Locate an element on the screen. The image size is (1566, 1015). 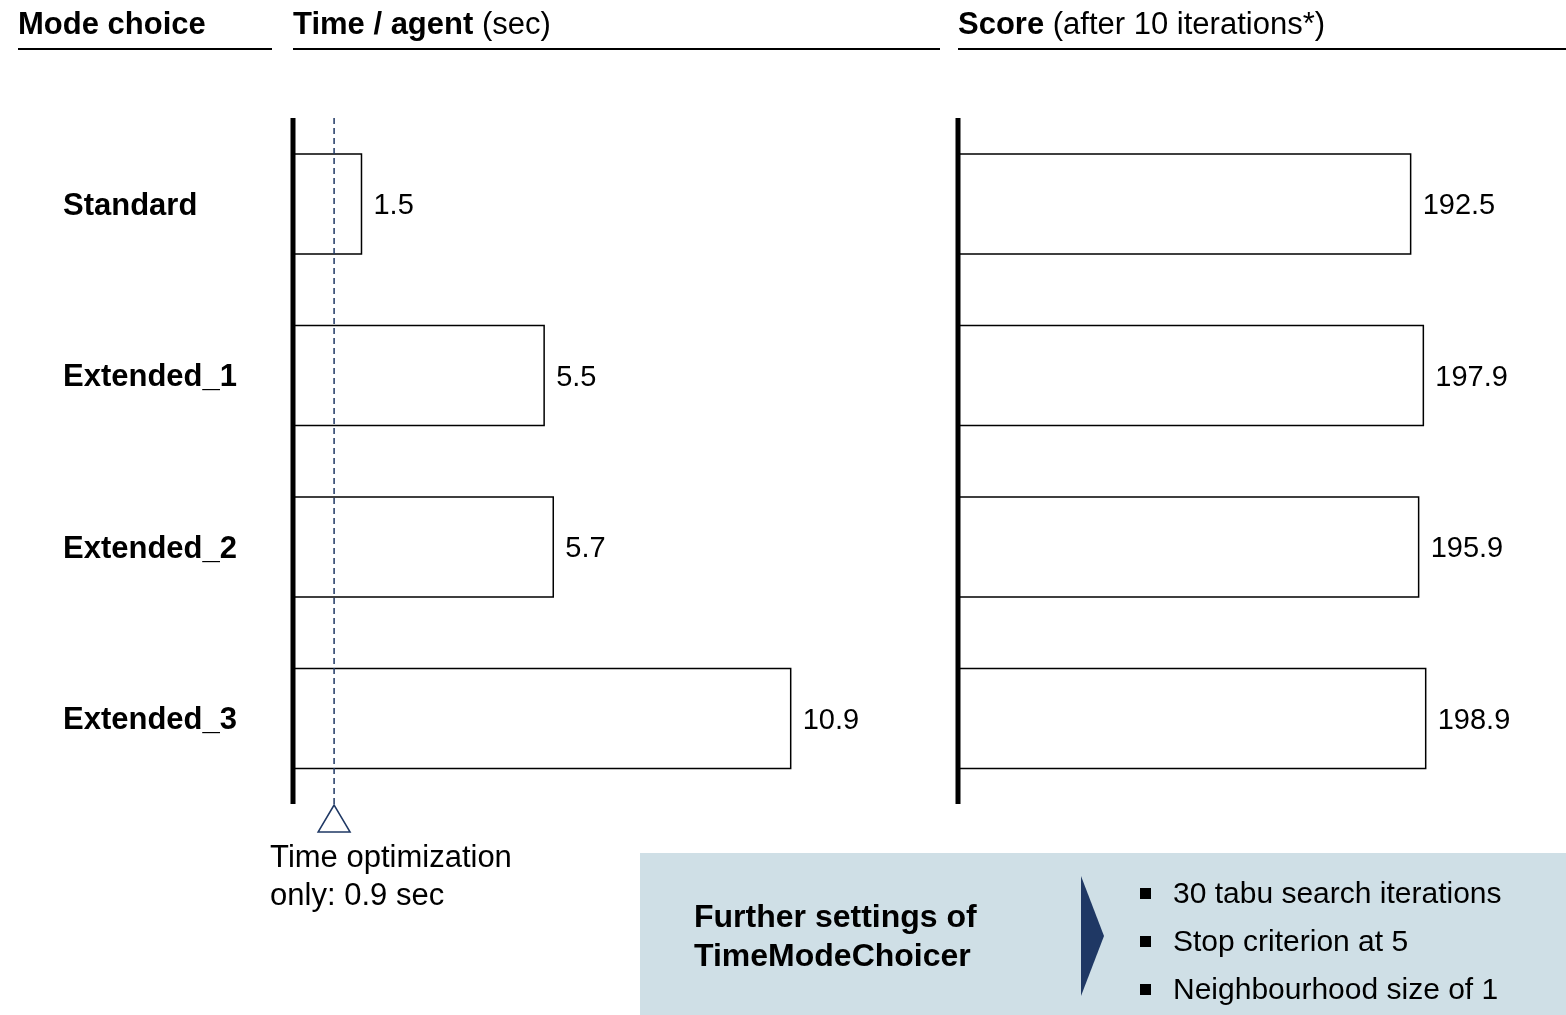
data-label: 5.5 is located at coordinates (576, 375).